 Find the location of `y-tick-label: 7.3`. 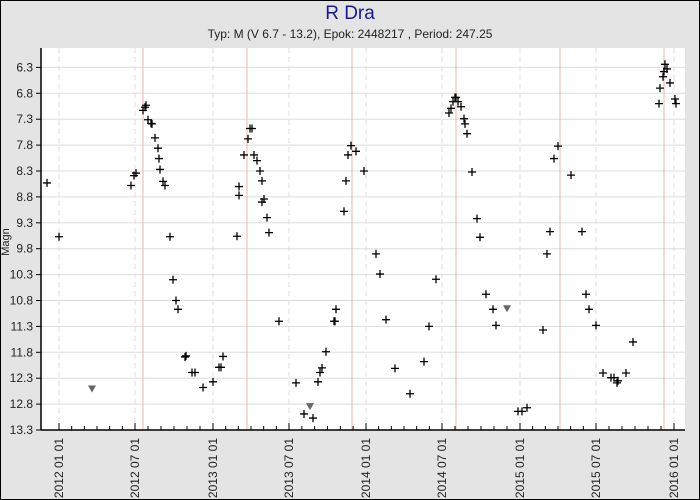

y-tick-label: 7.3 is located at coordinates (24, 119).